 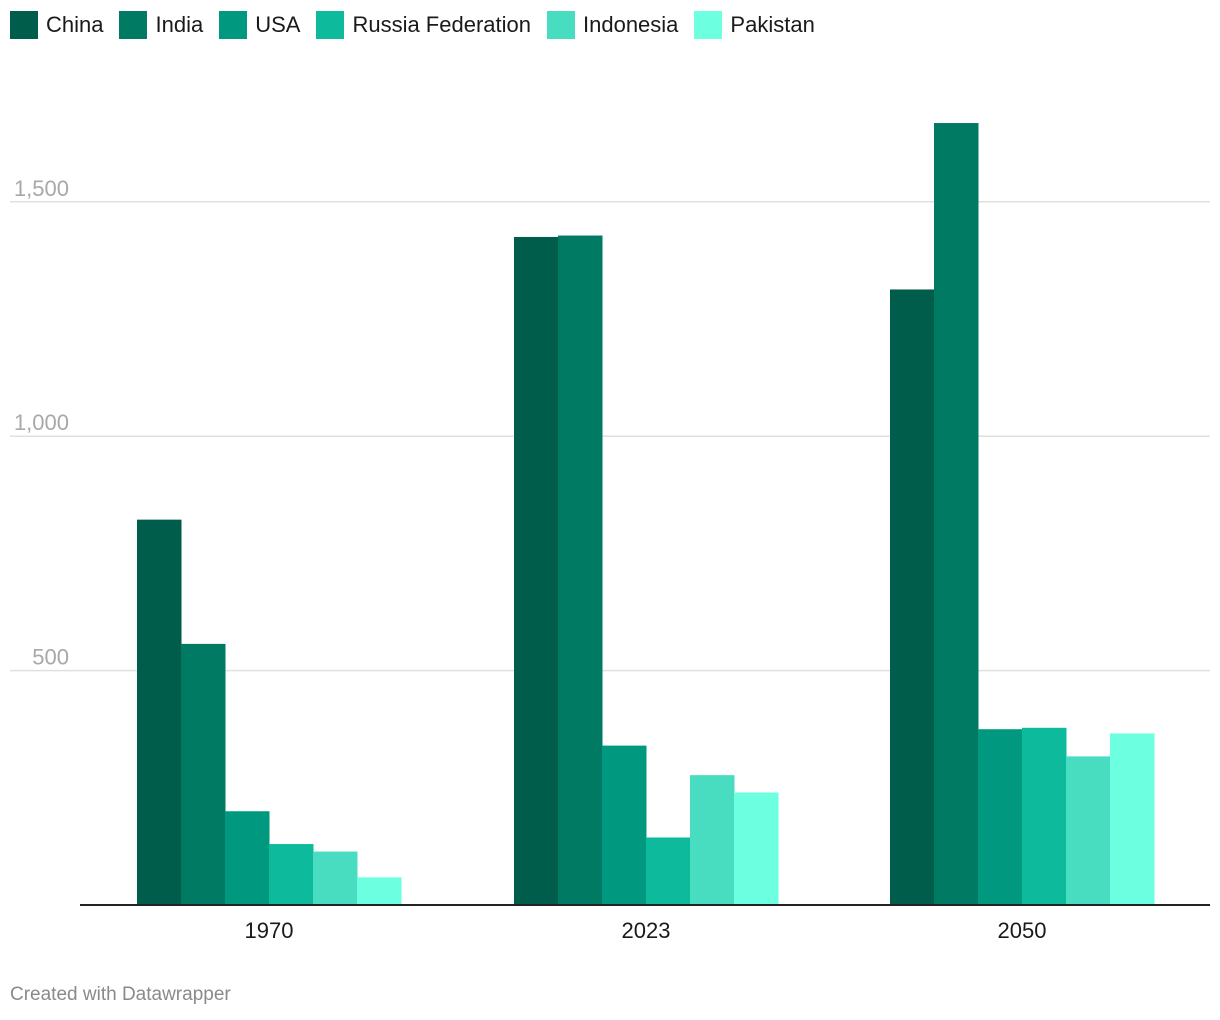 What do you see at coordinates (1132, 819) in the screenshot?
I see `bar-pakistan-2050` at bounding box center [1132, 819].